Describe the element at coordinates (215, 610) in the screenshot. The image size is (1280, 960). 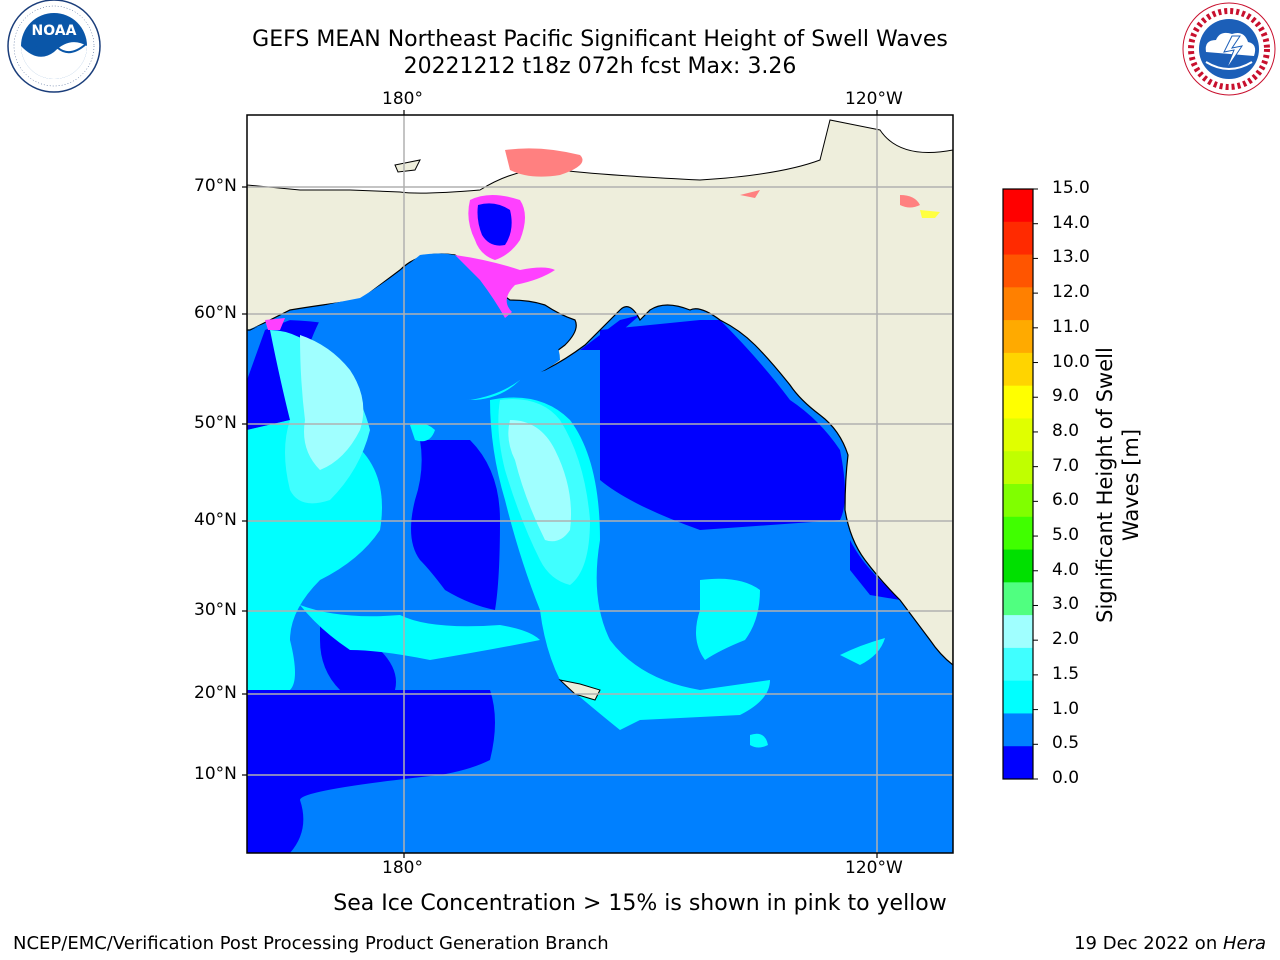
I see `lat-label-30n: 30°N` at that location.